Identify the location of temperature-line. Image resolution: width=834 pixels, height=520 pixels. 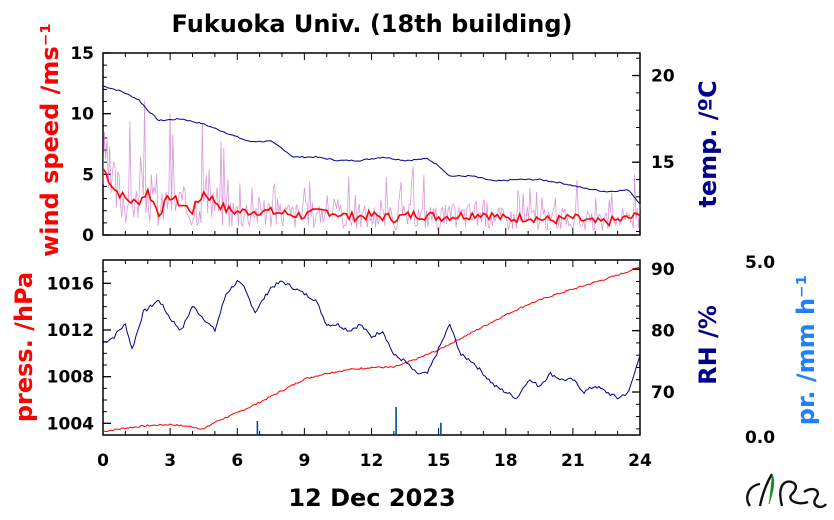
(371, 145).